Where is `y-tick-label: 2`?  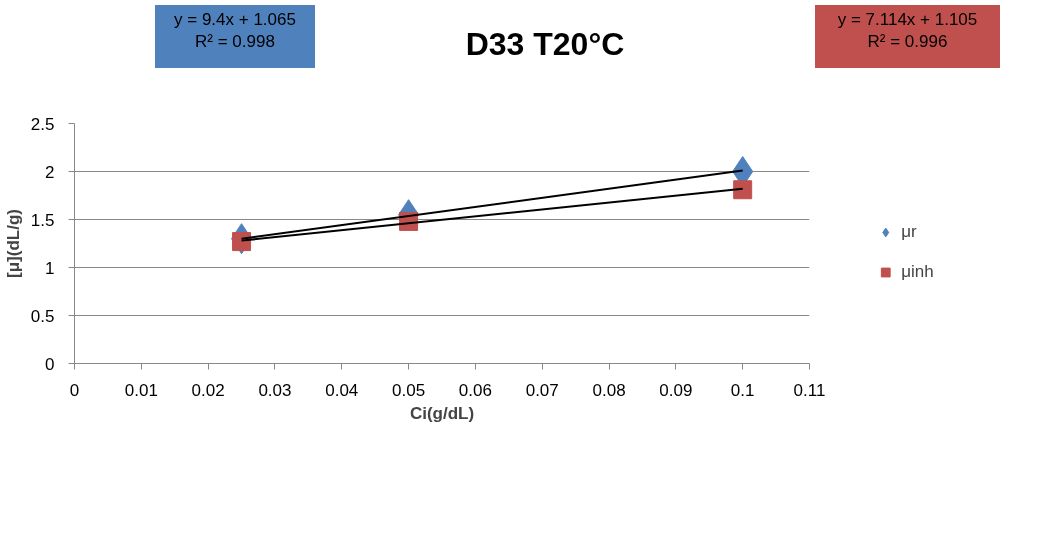 y-tick-label: 2 is located at coordinates (50, 172).